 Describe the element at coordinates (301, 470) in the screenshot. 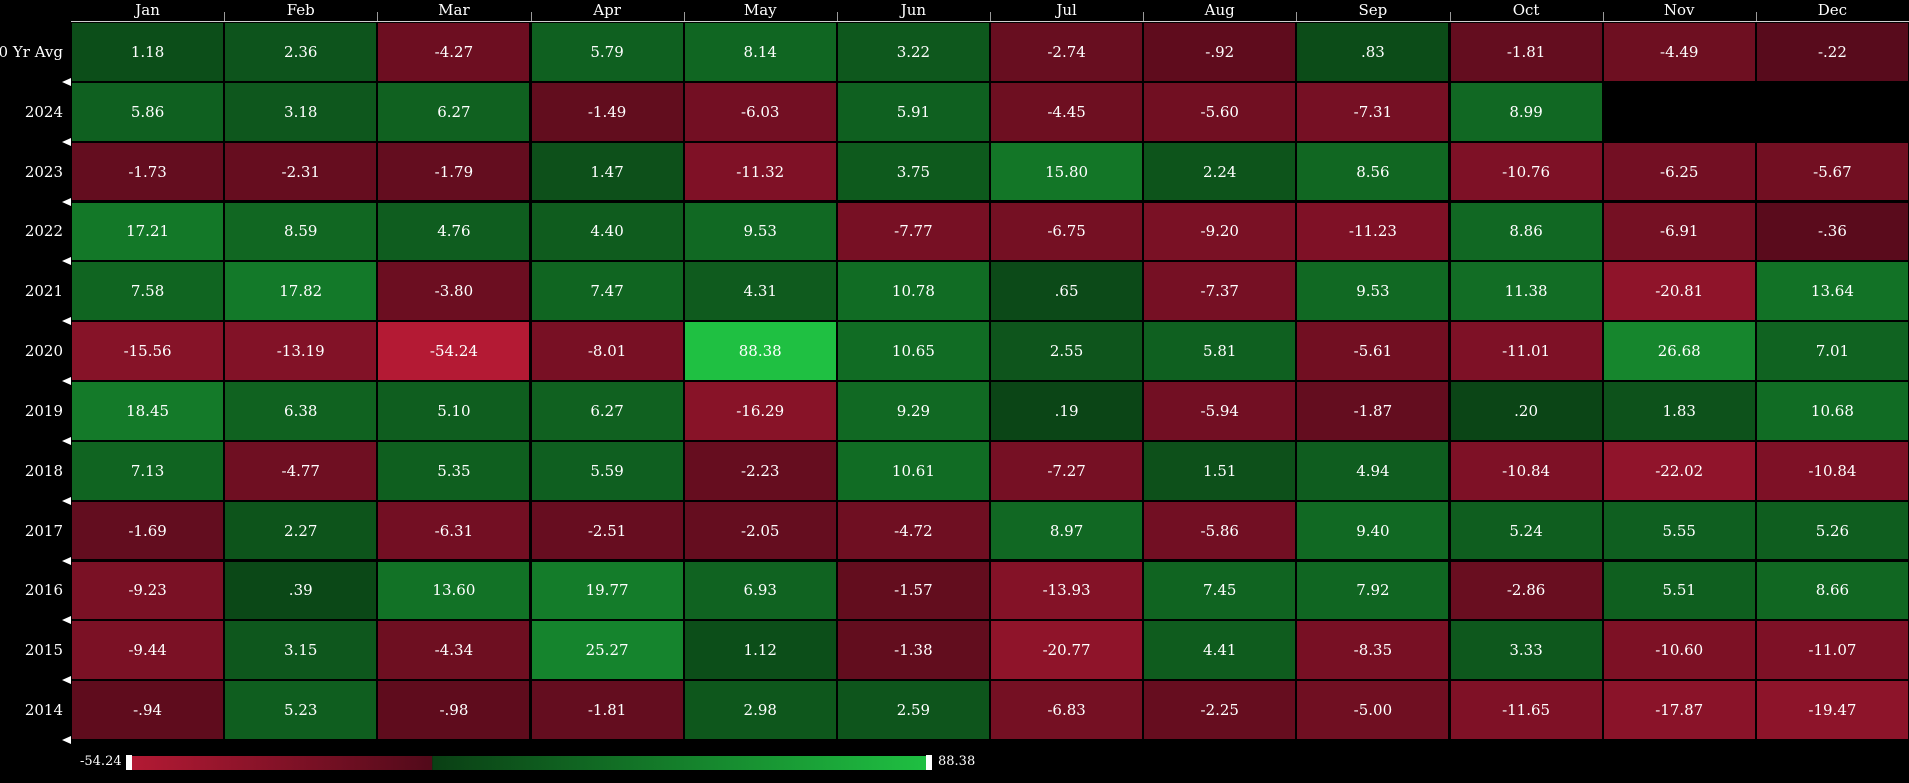

I see `heatmap-cell: -4.77` at that location.